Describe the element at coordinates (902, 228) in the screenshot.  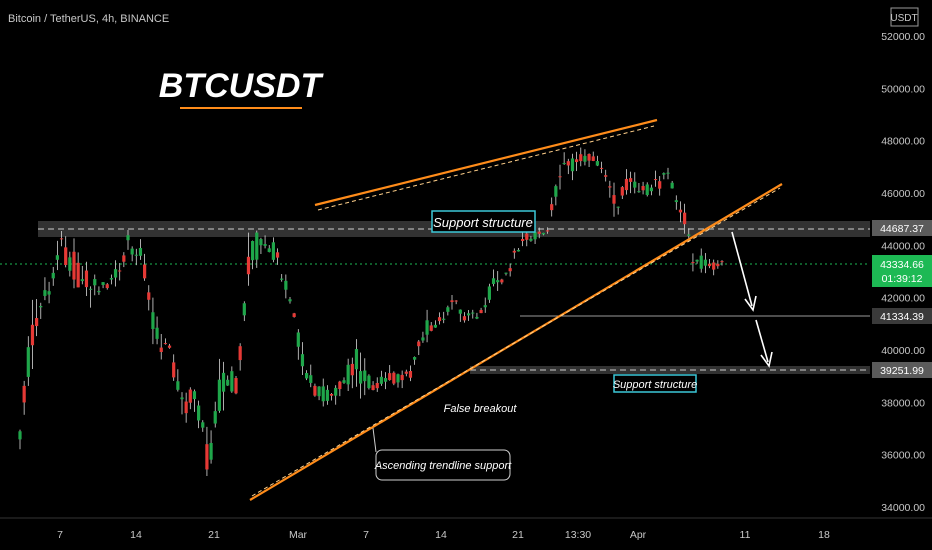
I see `resistance-price-label: 44687.37` at that location.